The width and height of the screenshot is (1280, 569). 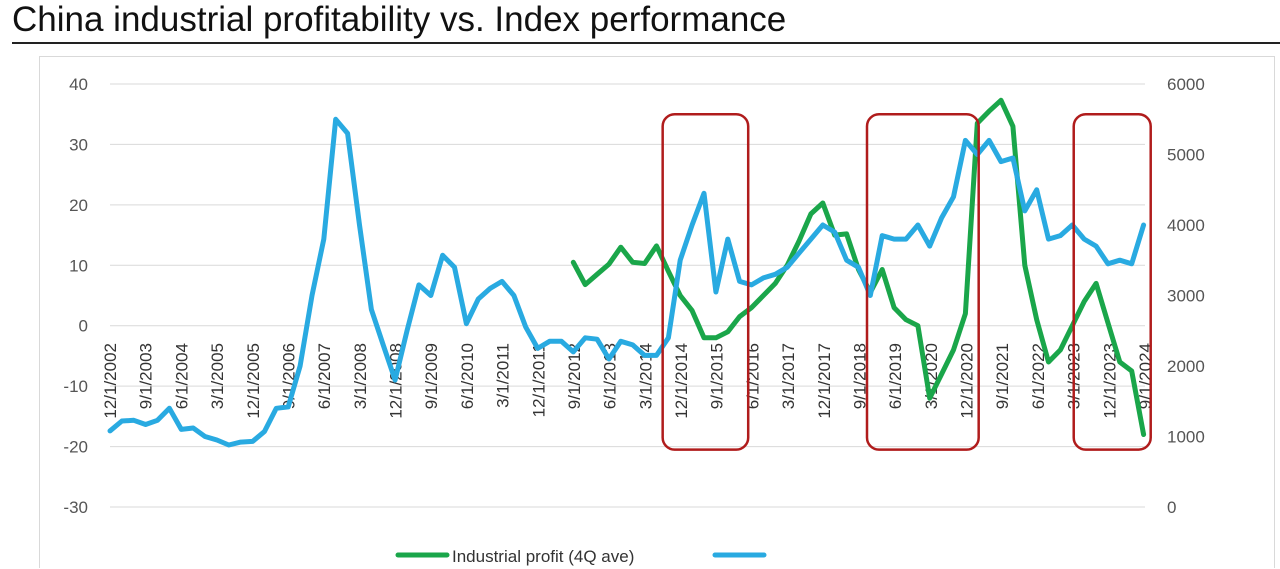 I want to click on x-tick-label: 9/1/2018, so click(x=859, y=376).